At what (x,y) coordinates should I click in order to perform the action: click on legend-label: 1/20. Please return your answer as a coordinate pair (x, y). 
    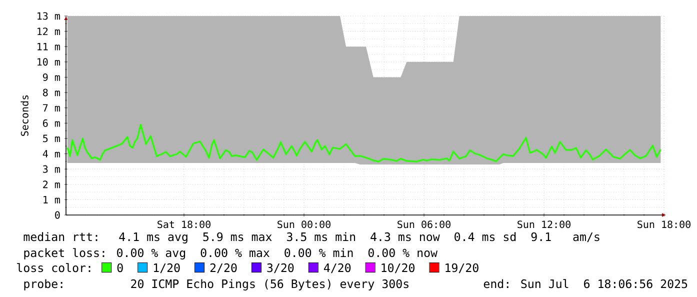
    Looking at the image, I should click on (167, 268).